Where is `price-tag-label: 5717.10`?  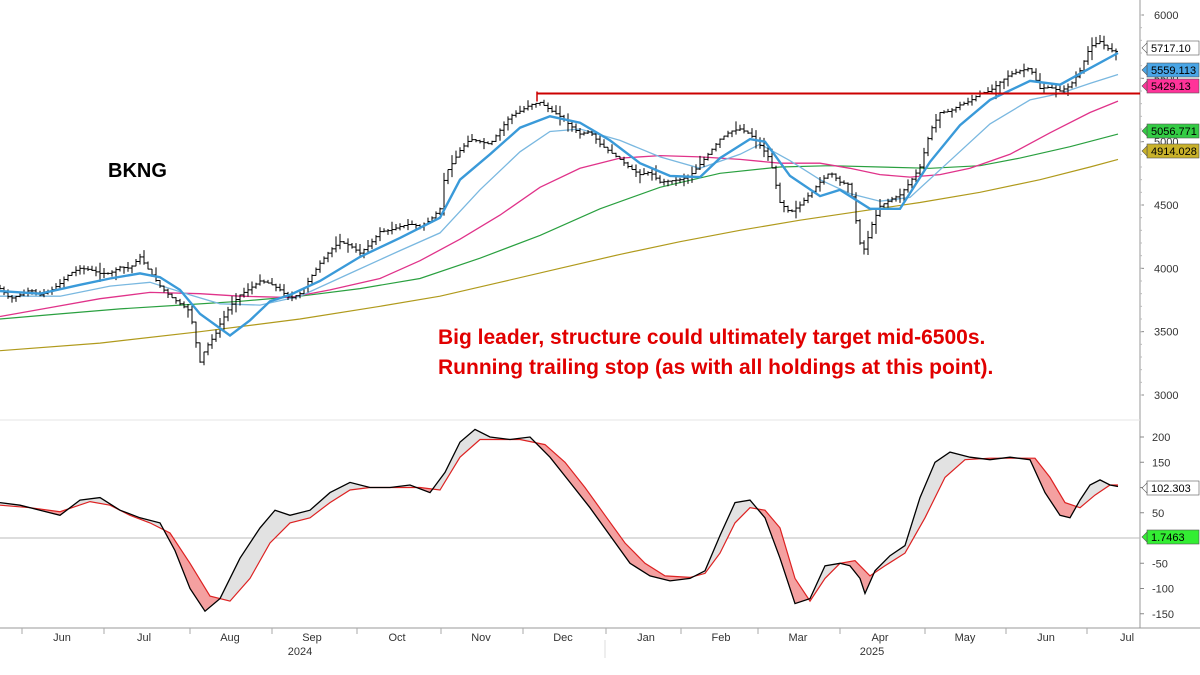
price-tag-label: 5717.10 is located at coordinates (1171, 49).